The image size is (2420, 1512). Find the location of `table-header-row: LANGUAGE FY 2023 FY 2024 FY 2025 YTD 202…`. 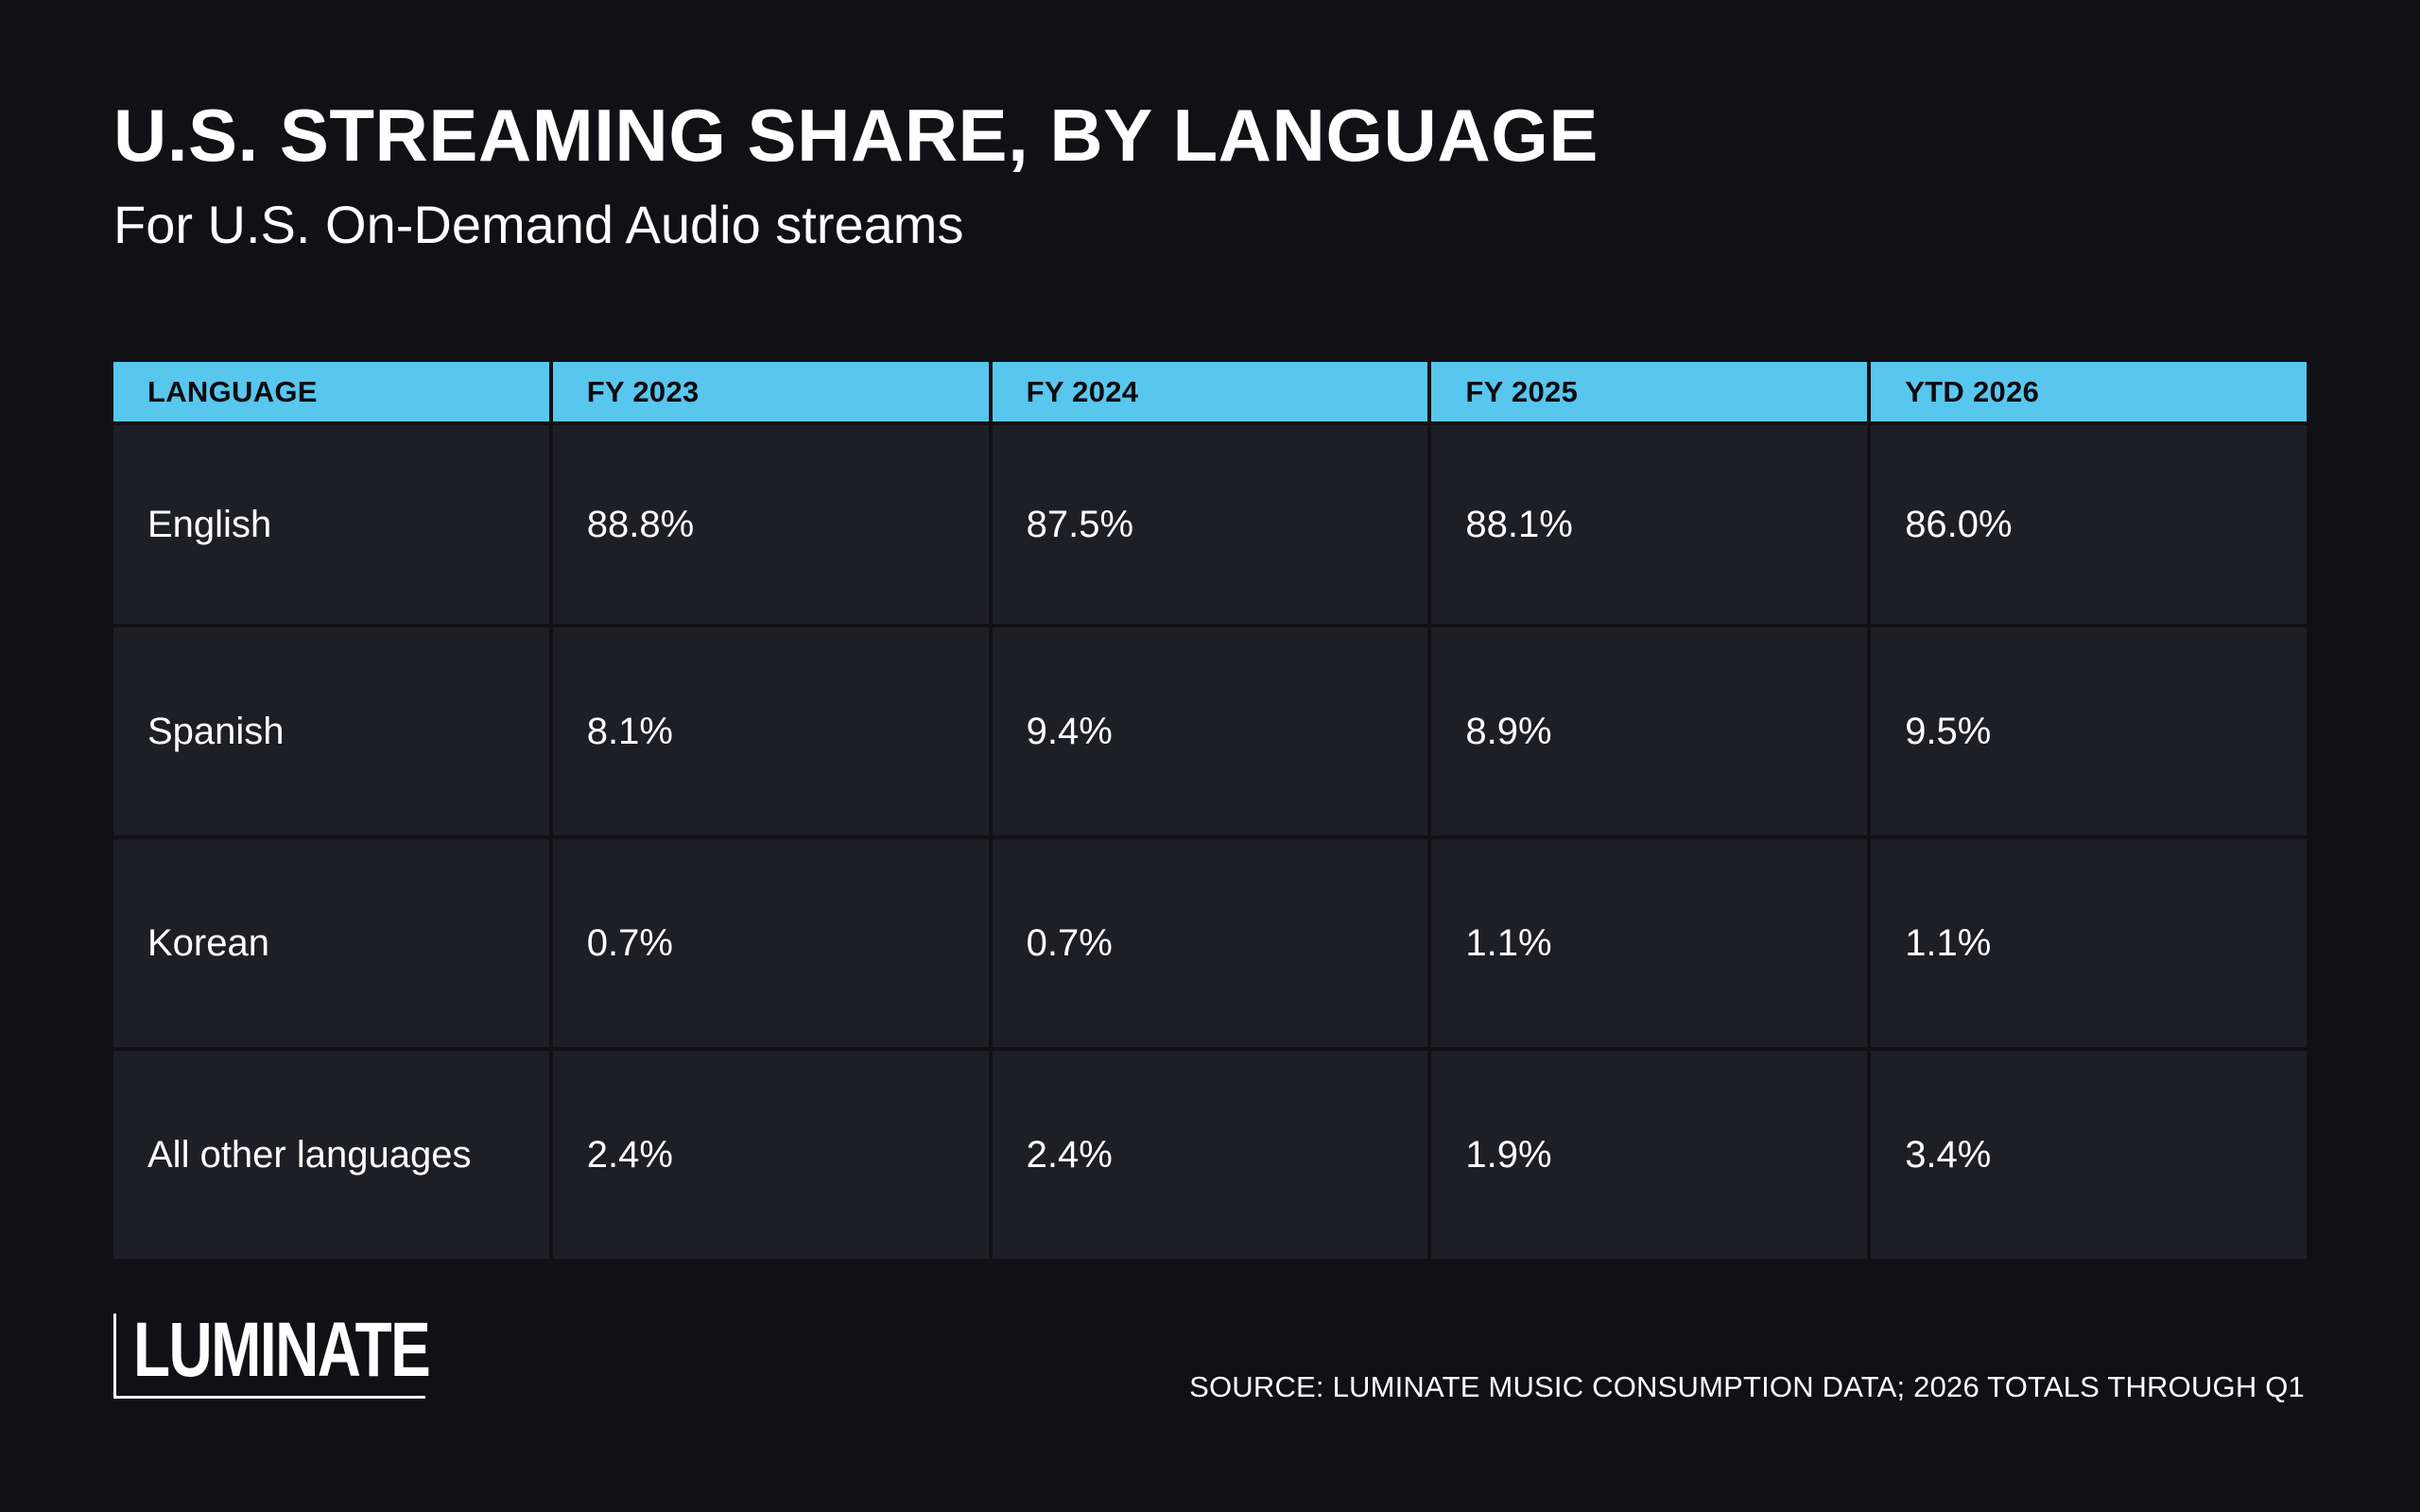

table-header-row: LANGUAGE FY 2023 FY 2024 FY 2025 YTD 202… is located at coordinates (1210, 391).